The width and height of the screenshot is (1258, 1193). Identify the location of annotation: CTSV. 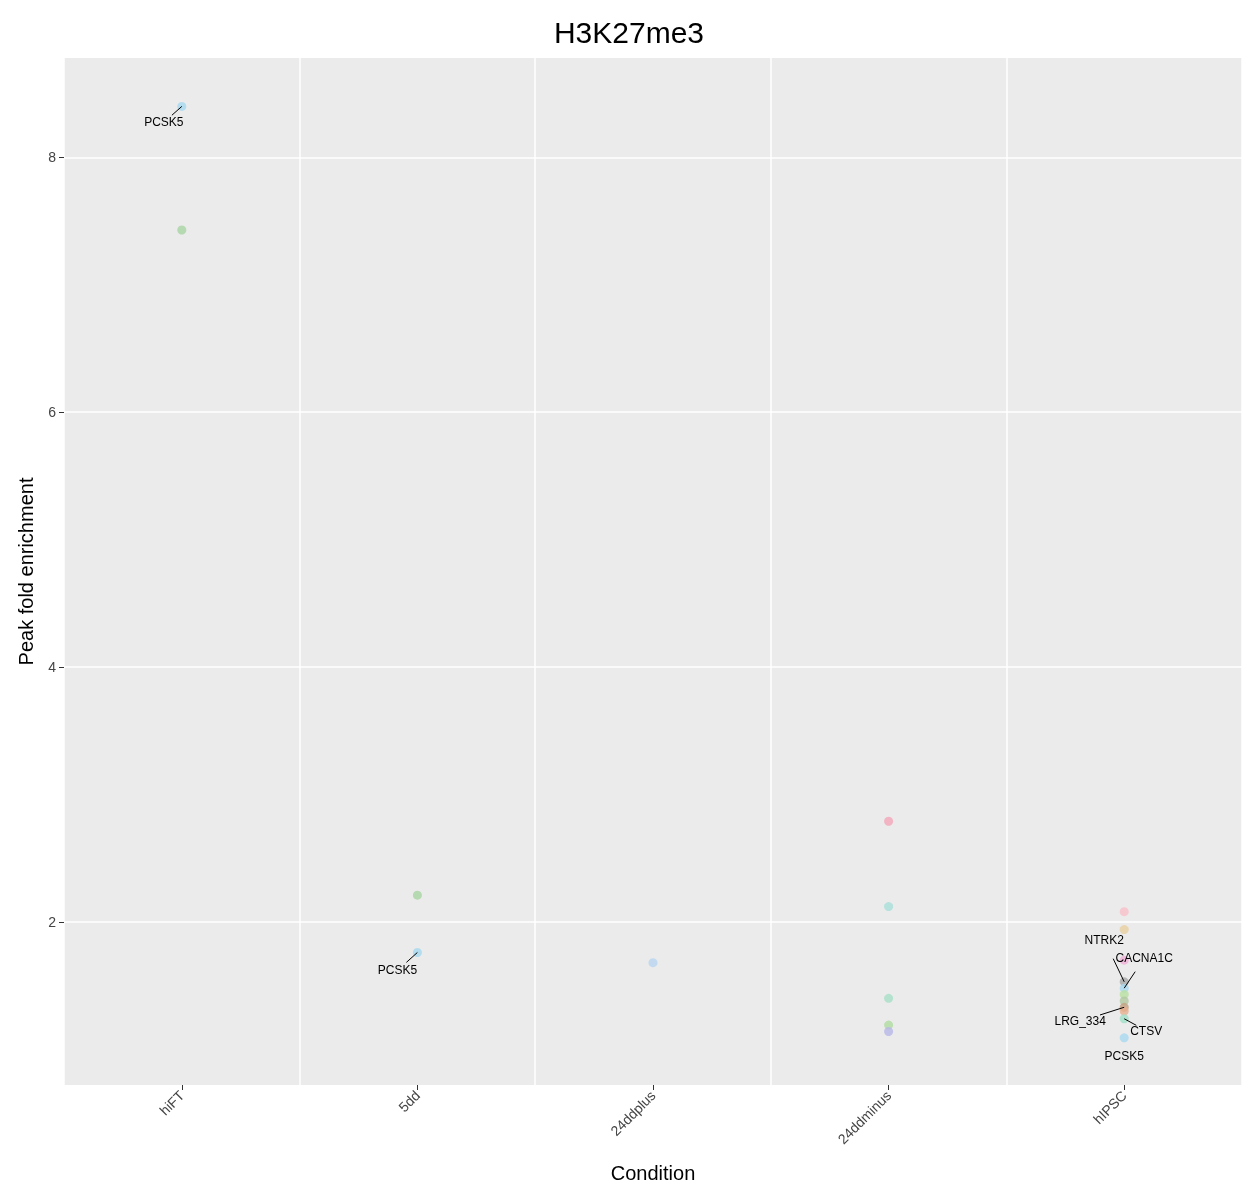
(1146, 1030).